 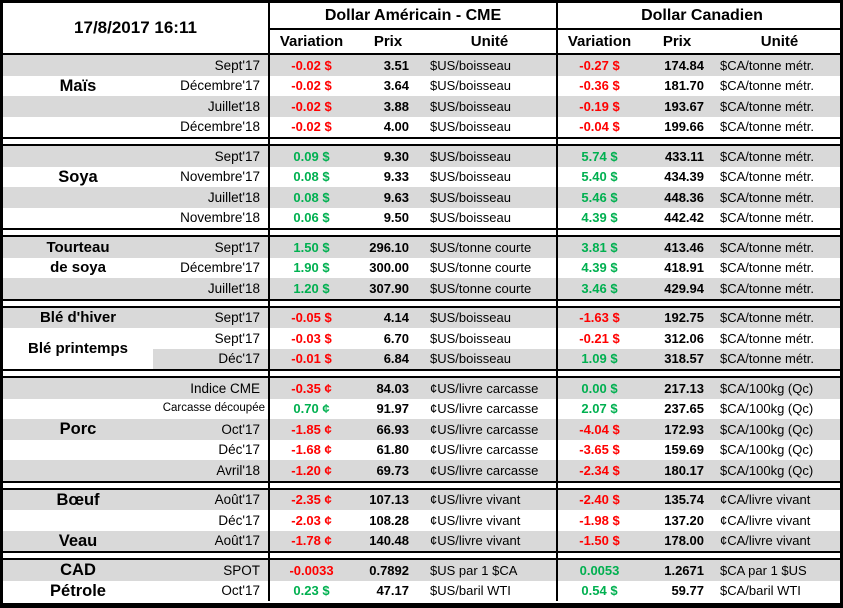 What do you see at coordinates (677, 499) in the screenshot?
I see `ca-price-cell: 135.74` at bounding box center [677, 499].